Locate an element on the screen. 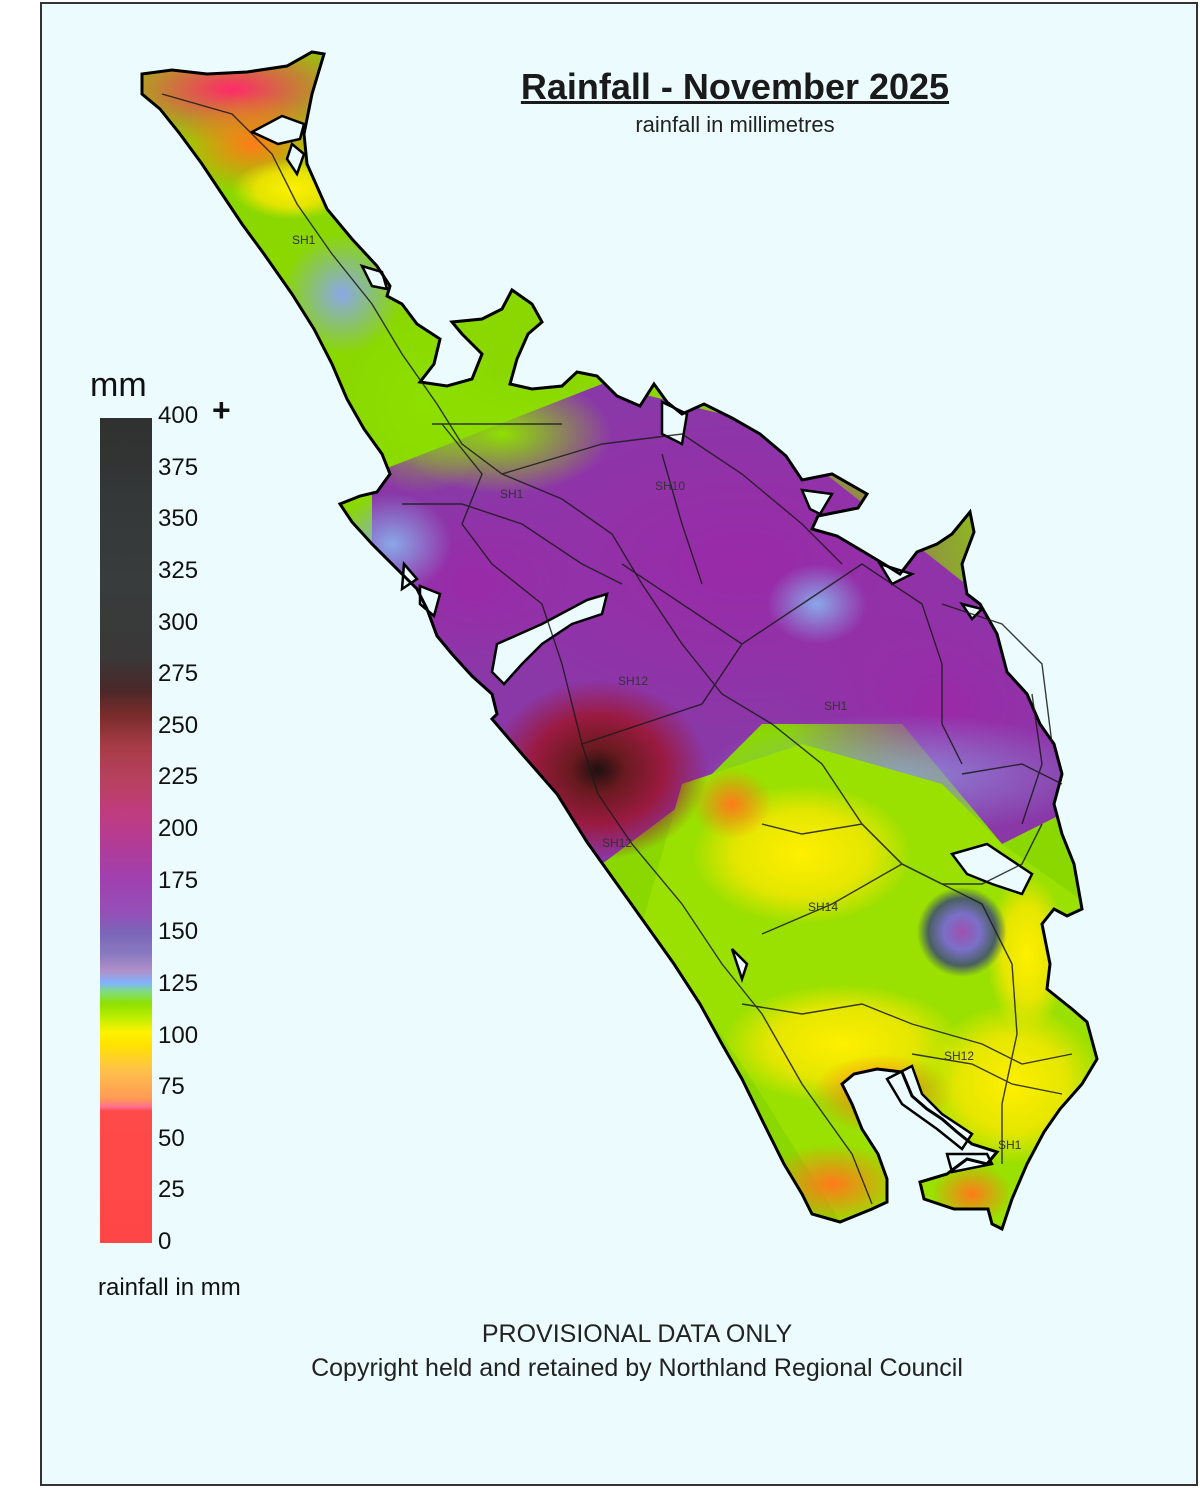  legend-tick-label: 375 is located at coordinates (178, 467).